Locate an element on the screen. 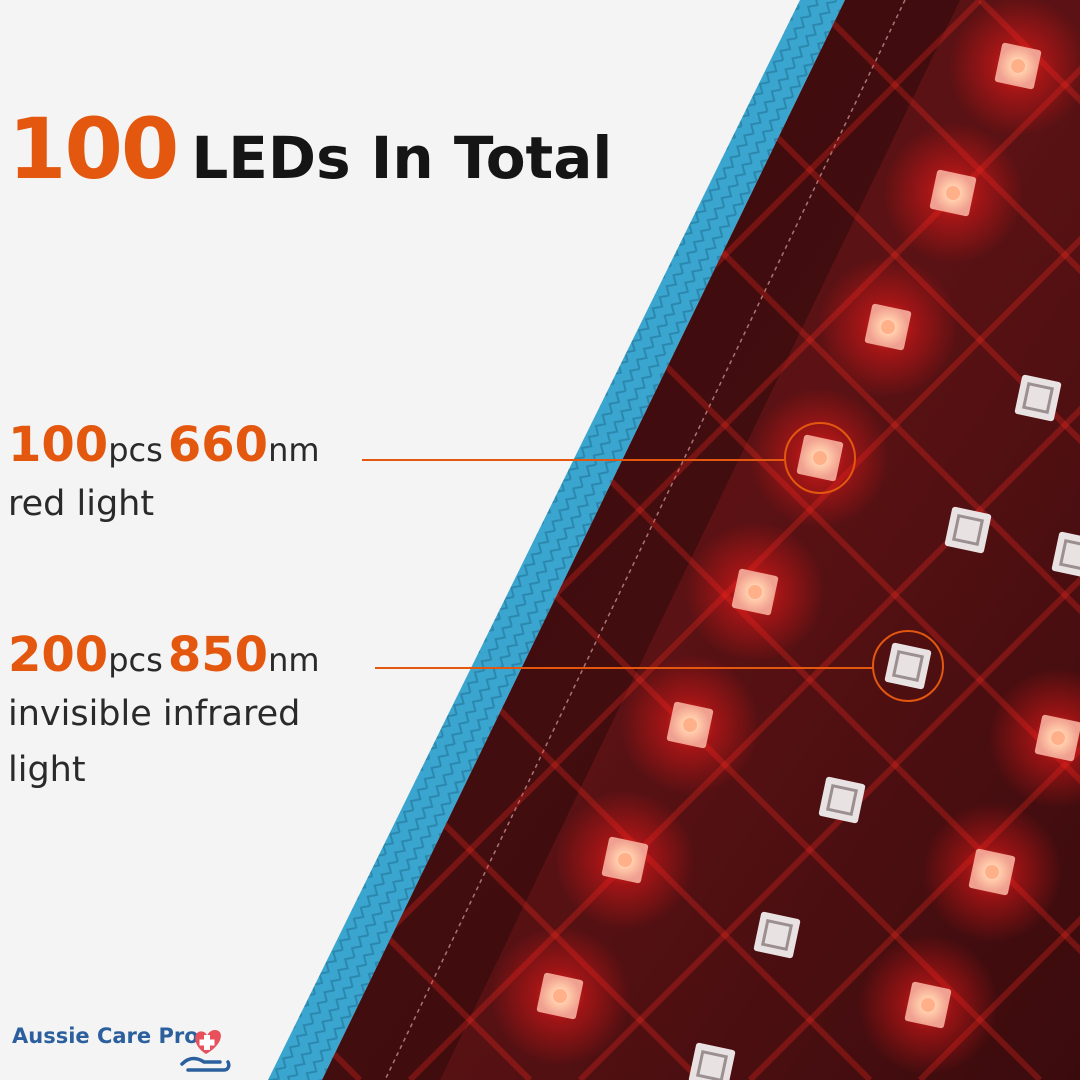  red-count: 100 is located at coordinates (58, 445).